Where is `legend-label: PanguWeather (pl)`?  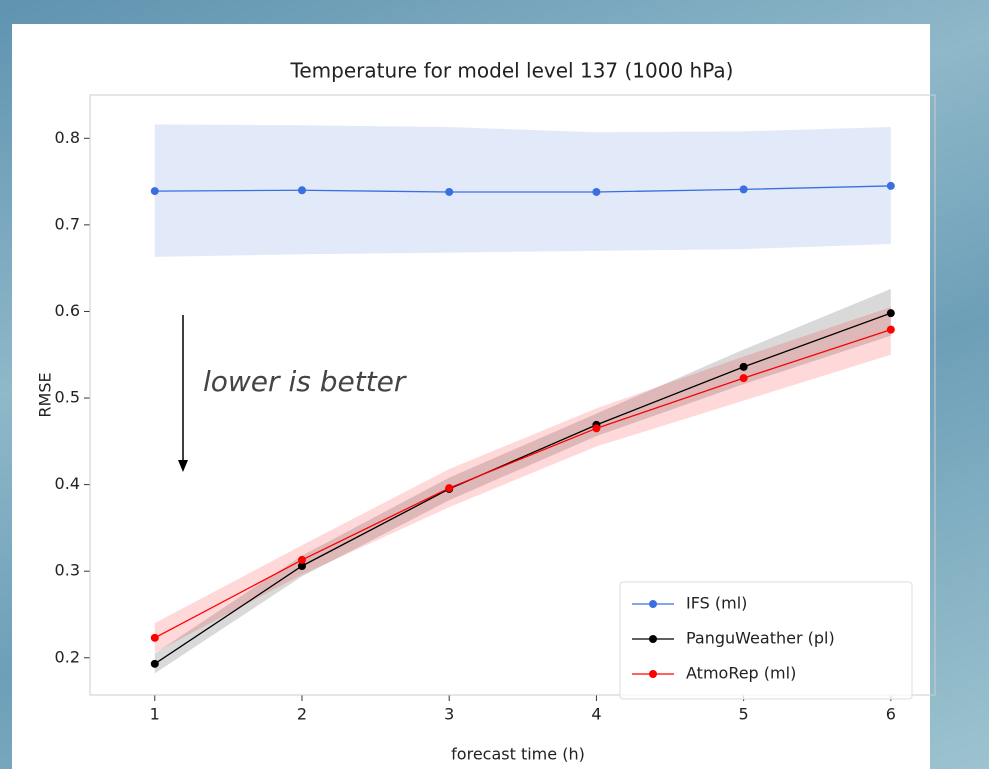 legend-label: PanguWeather (pl) is located at coordinates (760, 638).